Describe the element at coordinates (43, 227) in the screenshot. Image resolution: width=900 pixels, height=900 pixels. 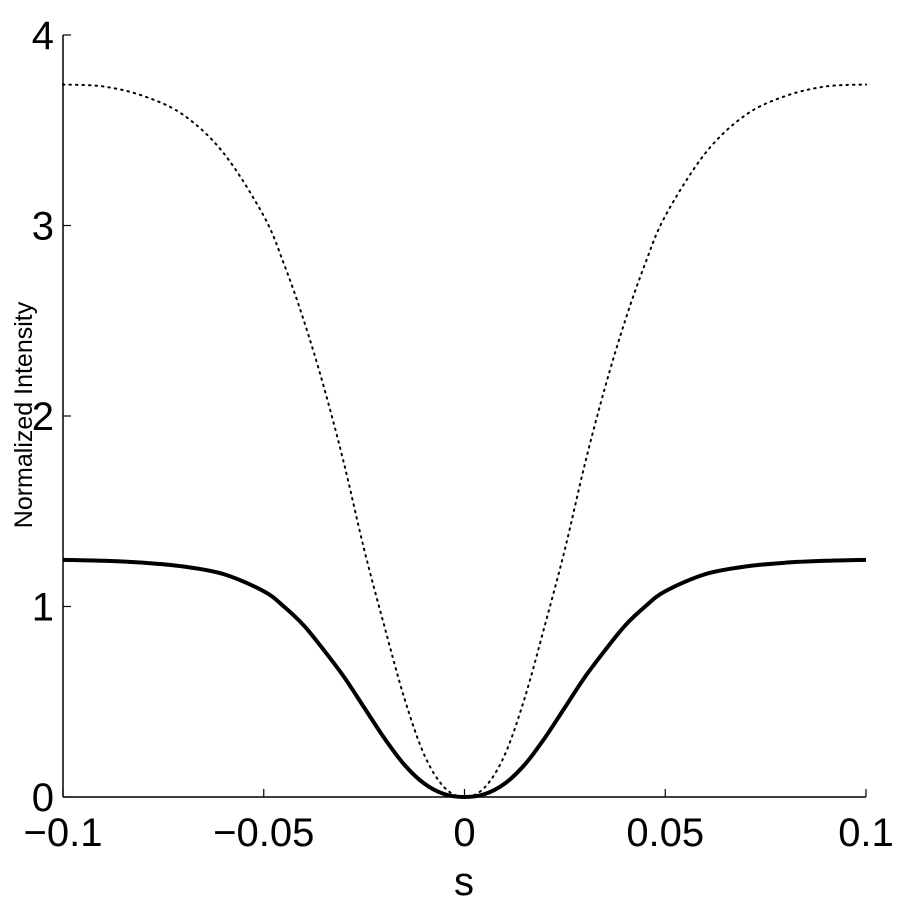
I see `y-tick-label: 3` at that location.